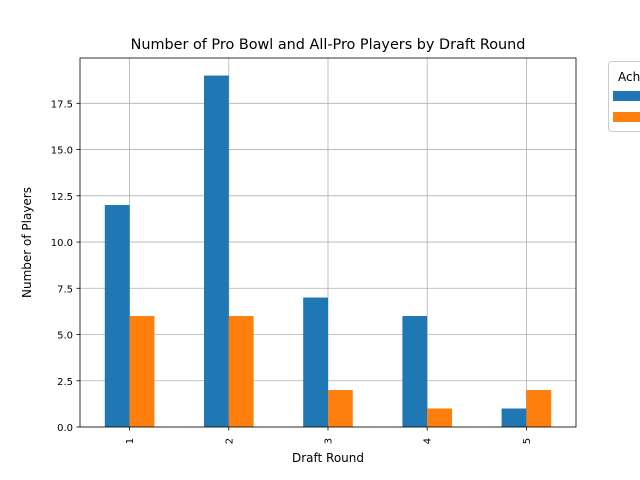 This screenshot has width=640, height=480. What do you see at coordinates (62, 197) in the screenshot?
I see `y-tick-label: 12.5` at bounding box center [62, 197].